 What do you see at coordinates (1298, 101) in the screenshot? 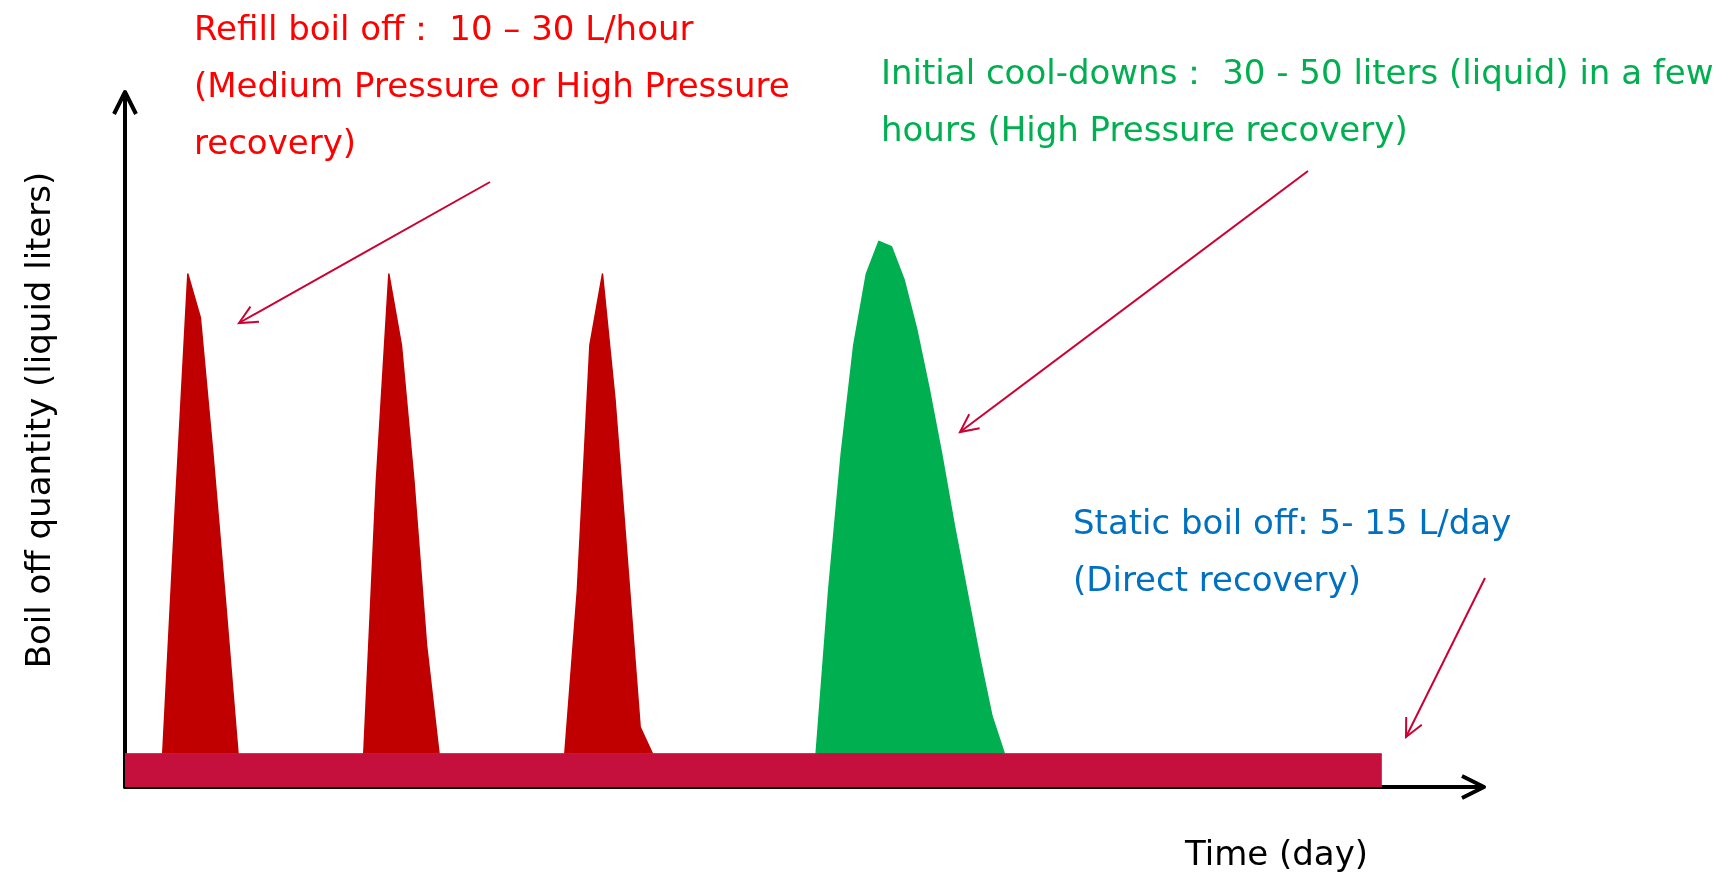
I see `text: Initial cool-downs： 30 - 50 liters (liquid) in a few hours (High Pressure recovery)` at bounding box center [1298, 101].